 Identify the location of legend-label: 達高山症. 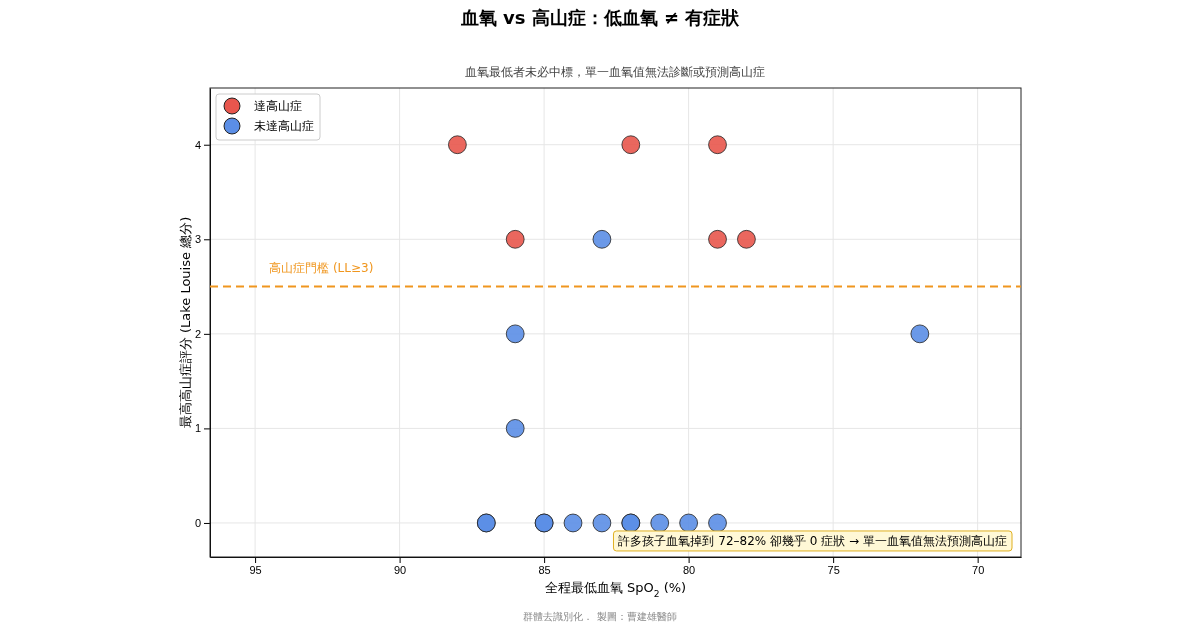
(278, 106).